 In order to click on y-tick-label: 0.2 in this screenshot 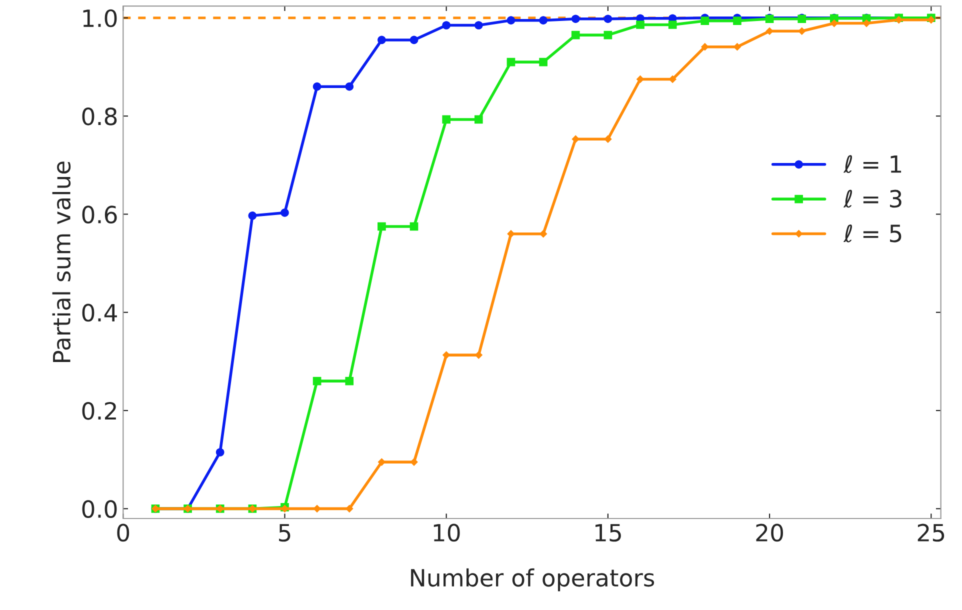, I will do `click(99, 411)`.